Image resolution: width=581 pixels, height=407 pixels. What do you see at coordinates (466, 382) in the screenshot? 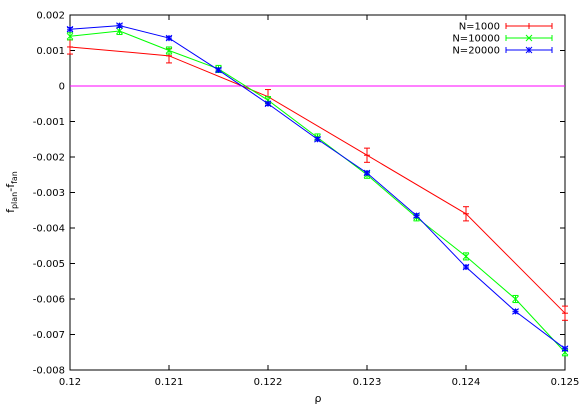
I see `x-tick-label: 0.124` at bounding box center [466, 382].